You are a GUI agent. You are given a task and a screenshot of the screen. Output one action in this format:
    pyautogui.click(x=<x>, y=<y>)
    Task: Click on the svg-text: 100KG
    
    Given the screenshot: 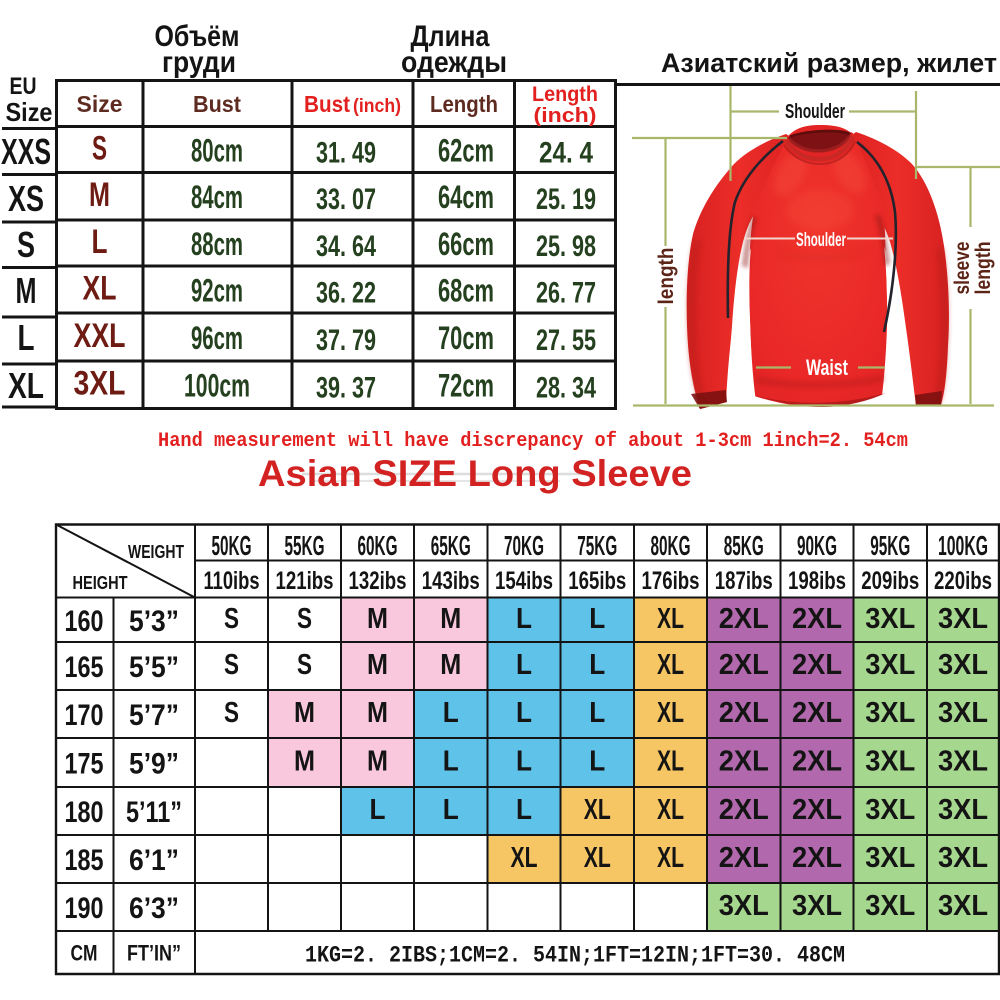 What is the action you would take?
    pyautogui.click(x=963, y=545)
    